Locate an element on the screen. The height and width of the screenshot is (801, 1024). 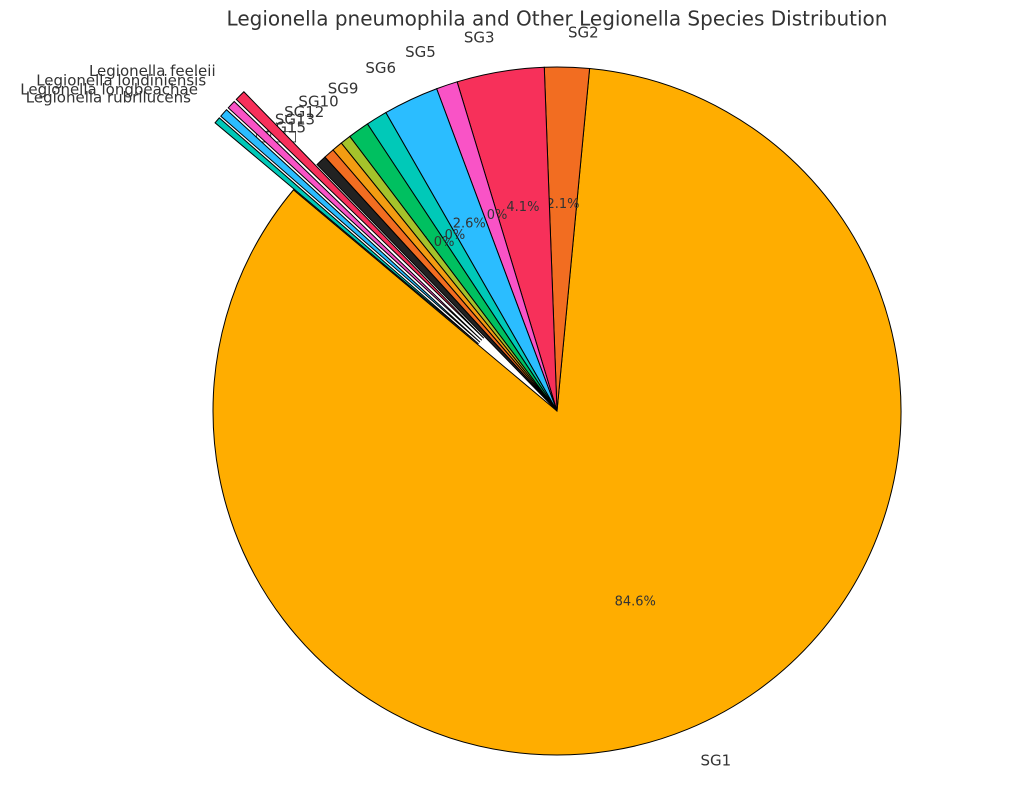
slice-label: Legionella londiniensis is located at coordinates (121, 81).